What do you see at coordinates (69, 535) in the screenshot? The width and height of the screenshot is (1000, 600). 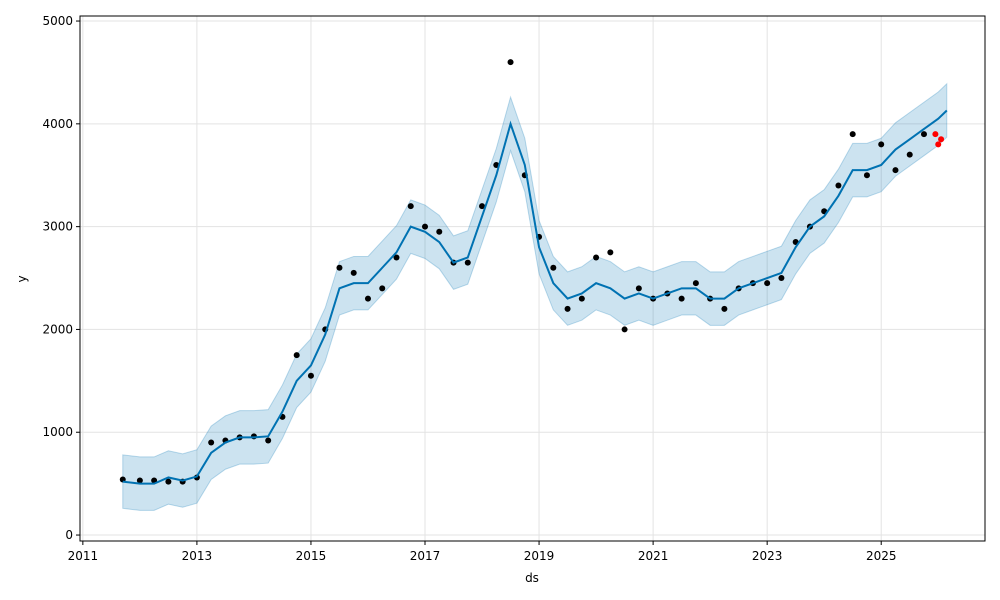 I see `y-tick-label: 0` at bounding box center [69, 535].